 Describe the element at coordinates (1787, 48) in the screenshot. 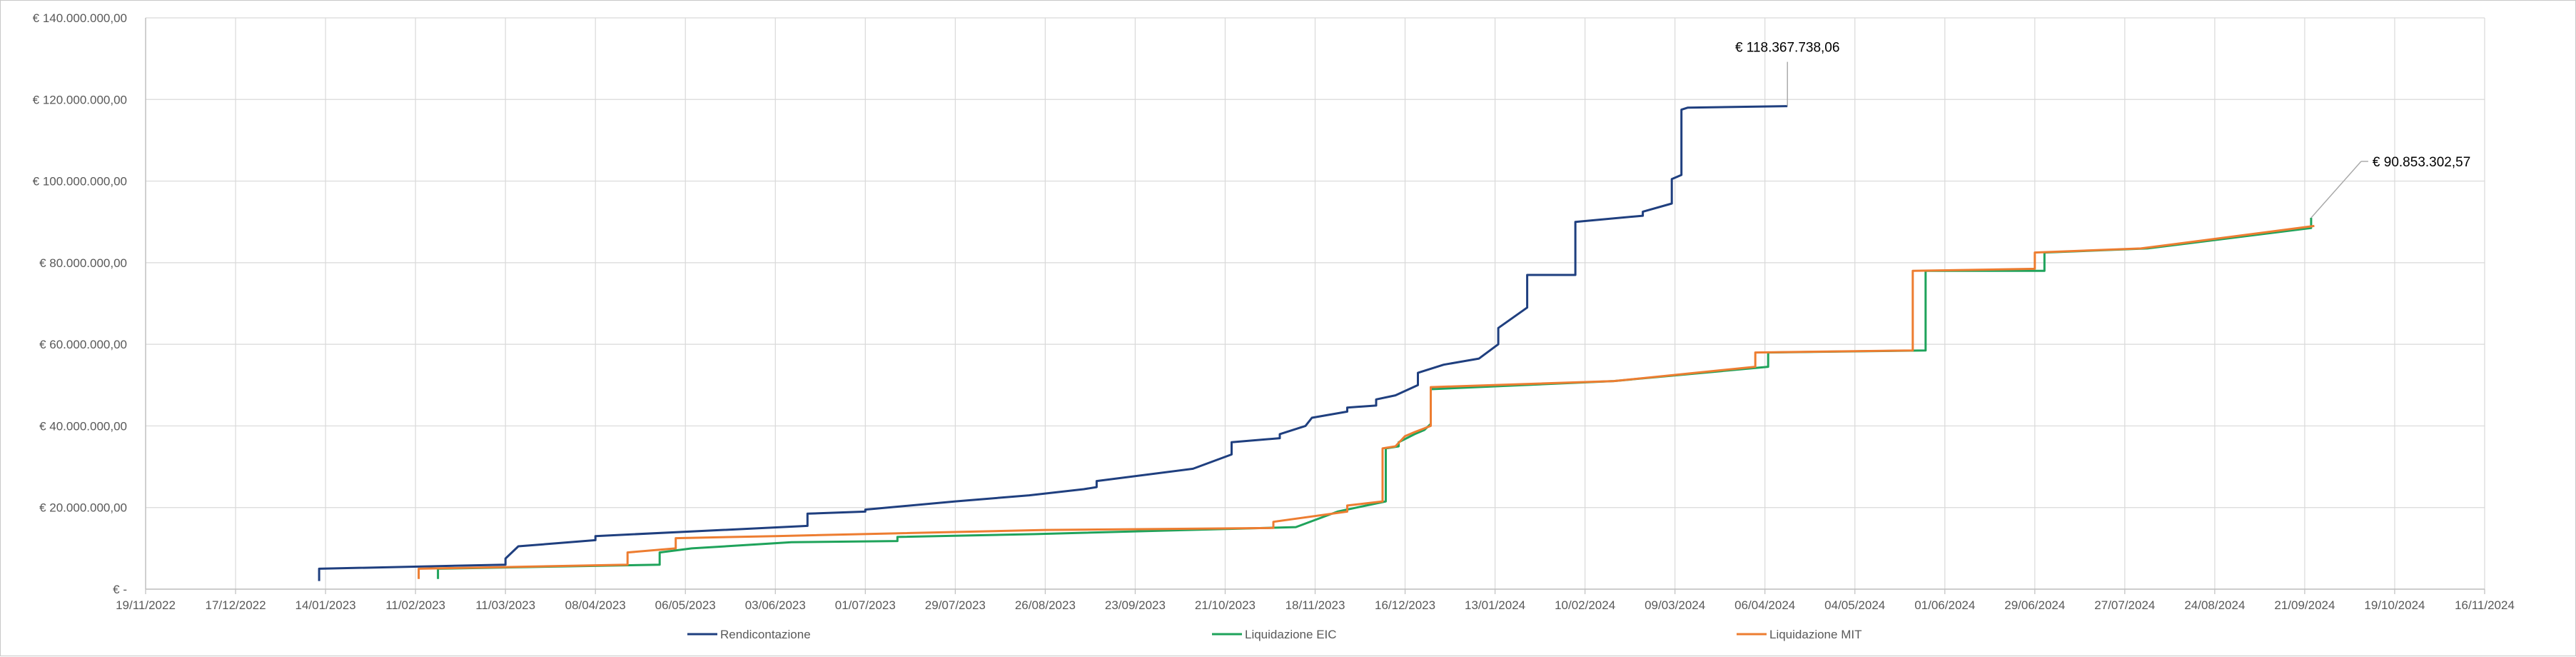

I see `callout-label: € 118.367.738,06` at that location.